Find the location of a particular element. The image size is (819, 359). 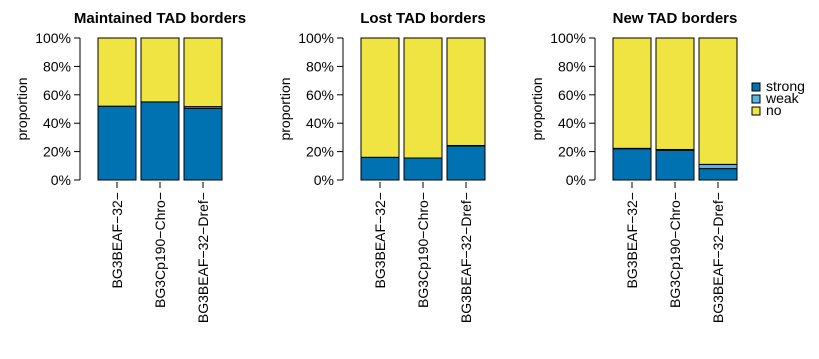

legend-label: weak is located at coordinates (782, 98).